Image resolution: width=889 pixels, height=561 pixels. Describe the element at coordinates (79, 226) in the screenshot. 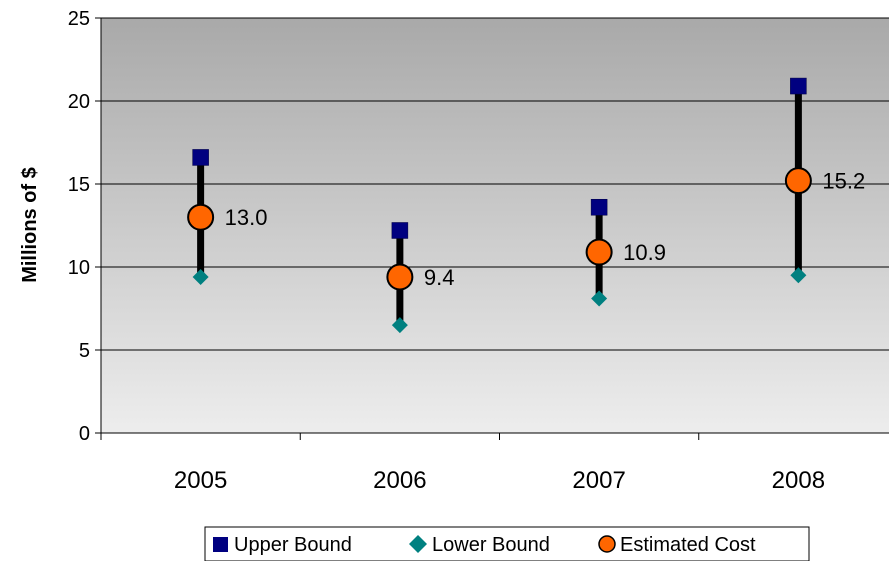

I see `y-tick-labels: 0 5 10 15 20 25` at that location.